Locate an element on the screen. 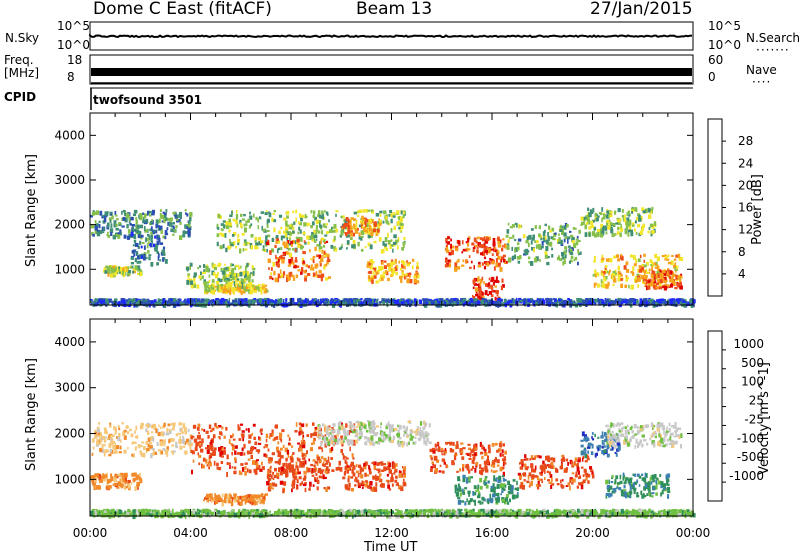 Image resolution: width=800 pixels, height=555 pixels. power-ytick-label: 2000 is located at coordinates (69, 225).